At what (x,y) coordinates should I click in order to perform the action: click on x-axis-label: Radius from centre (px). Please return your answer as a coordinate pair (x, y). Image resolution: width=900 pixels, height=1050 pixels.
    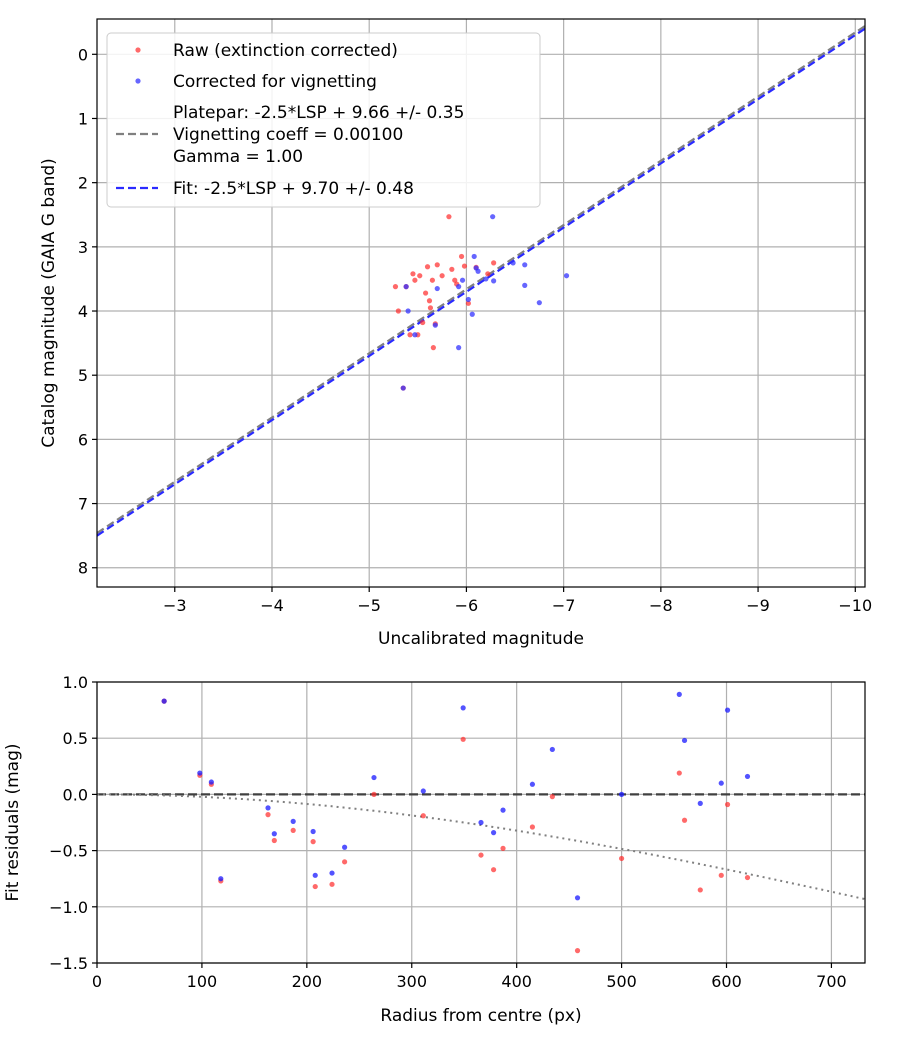
    Looking at the image, I should click on (480, 1016).